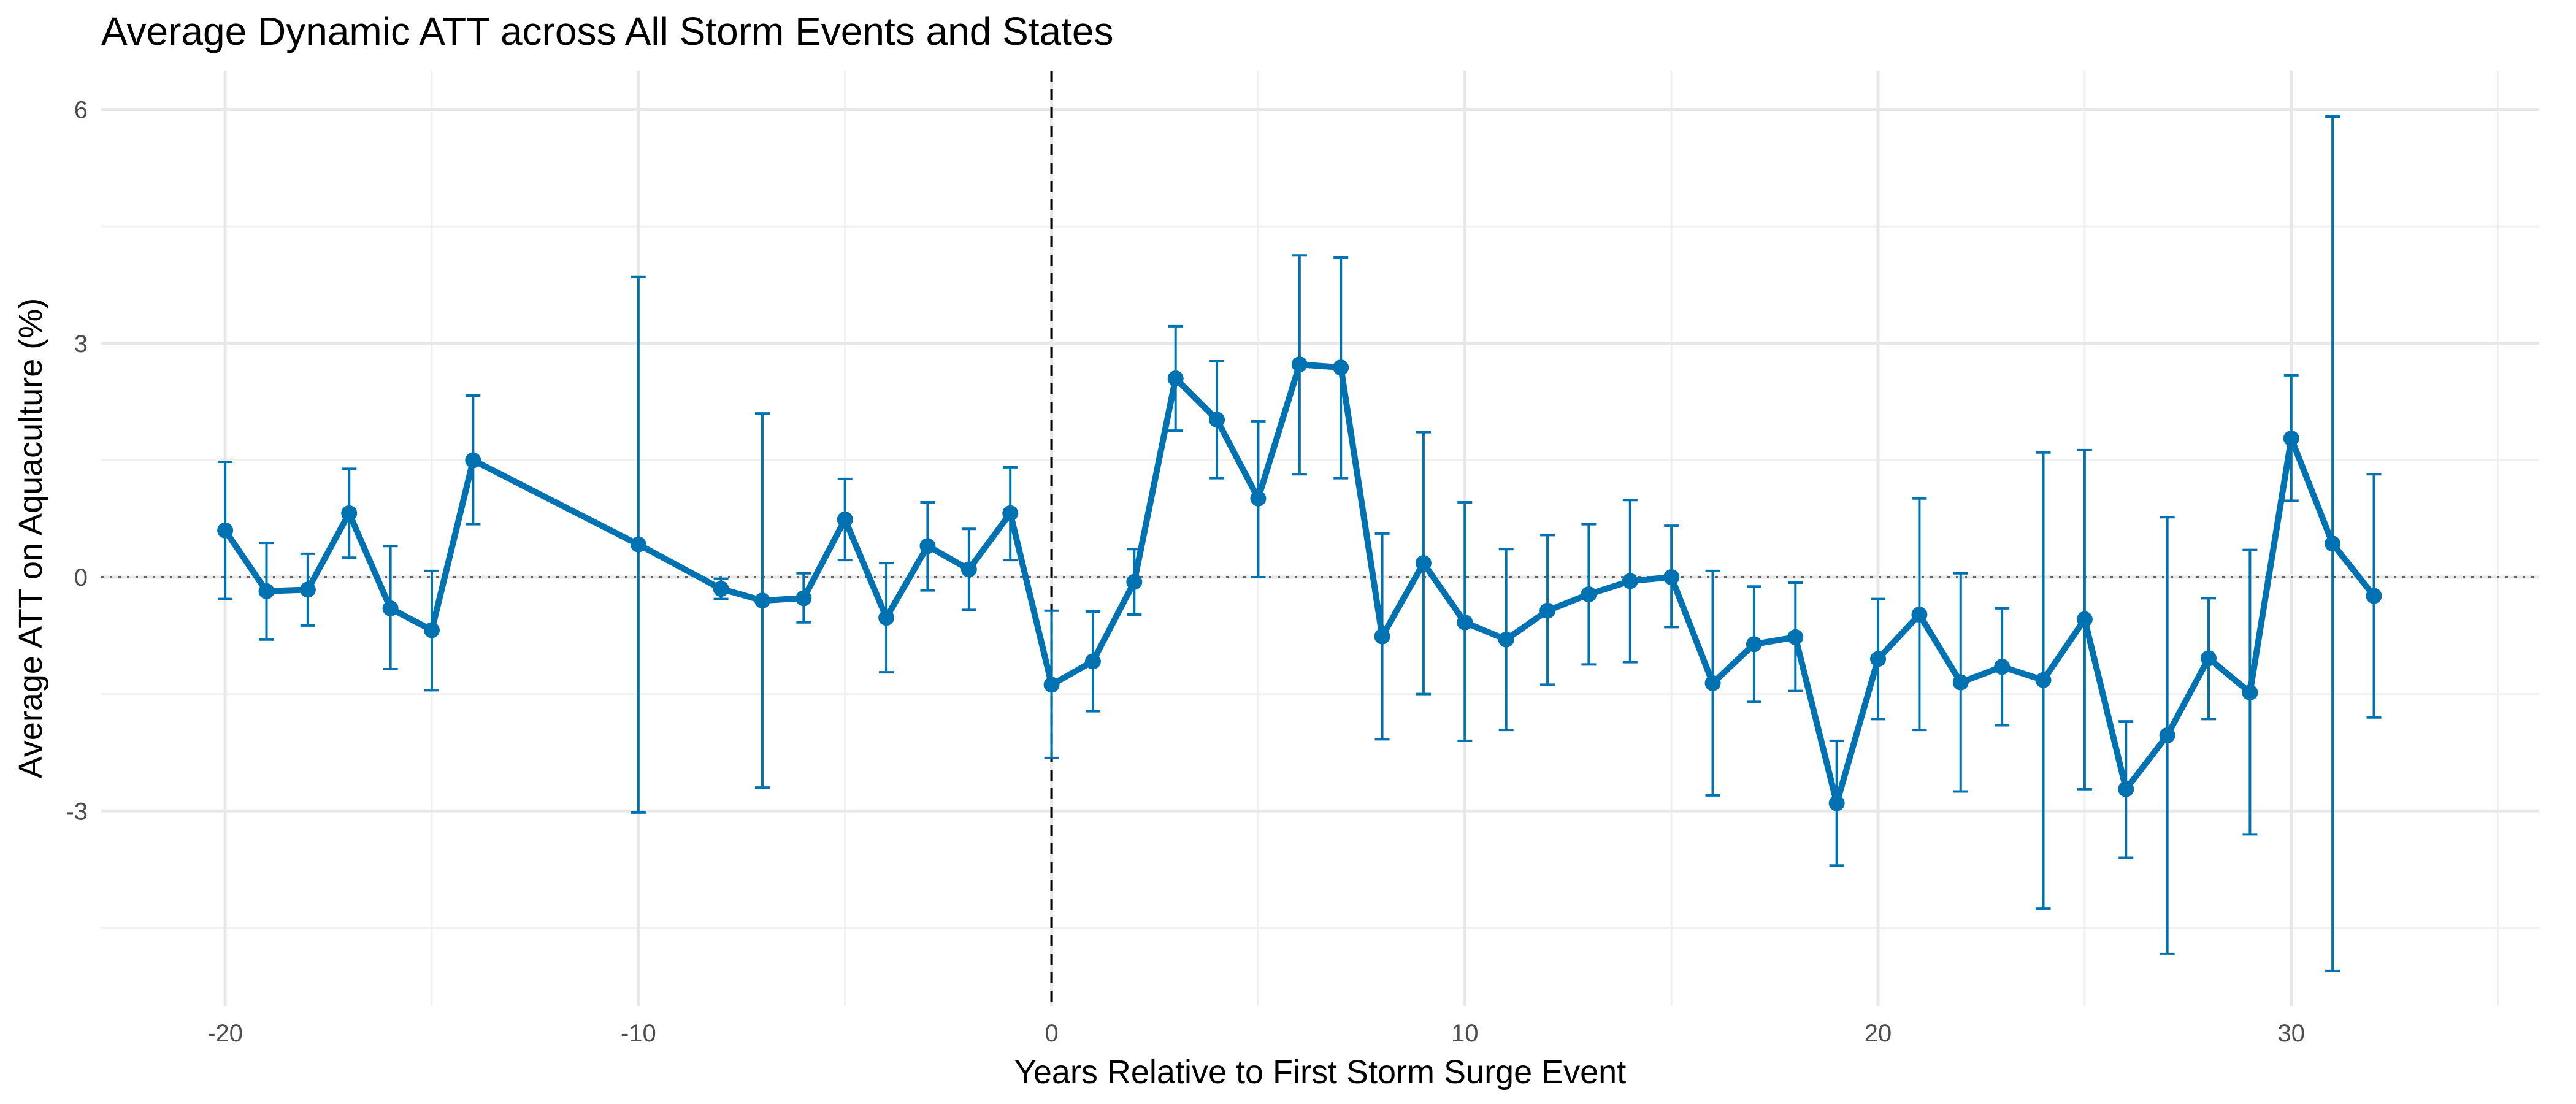 The image size is (2576, 1104). What do you see at coordinates (81, 344) in the screenshot?
I see `y-tick-label: 3` at bounding box center [81, 344].